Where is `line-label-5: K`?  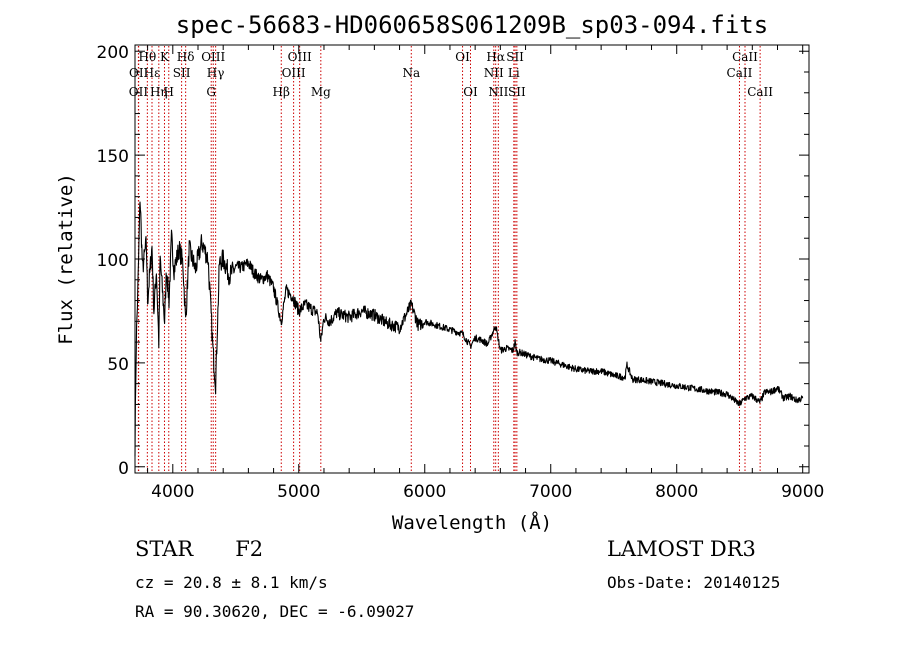
line-label-5: K is located at coordinates (165, 57).